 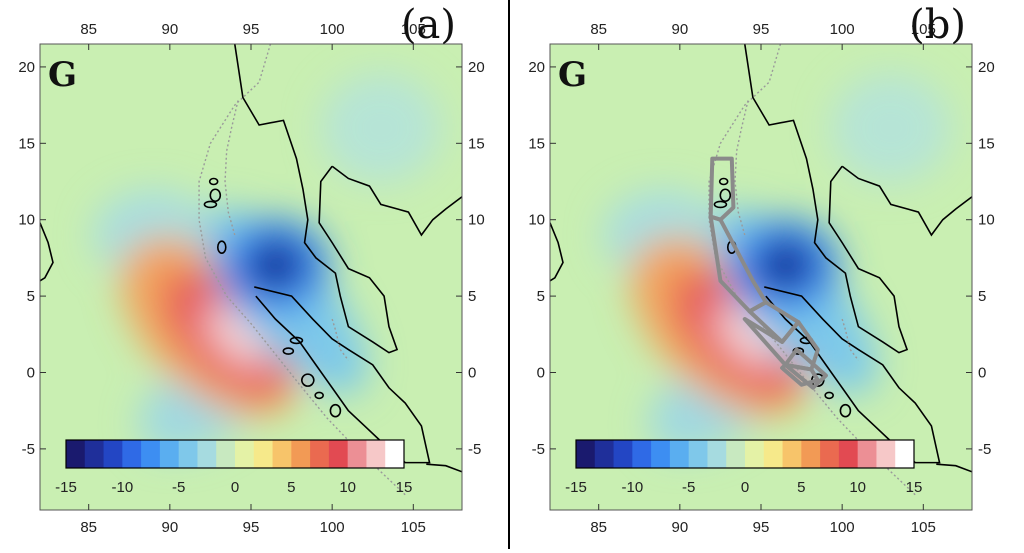 What do you see at coordinates (122, 487) in the screenshot?
I see `colorbar-tick-label: -10` at bounding box center [122, 487].